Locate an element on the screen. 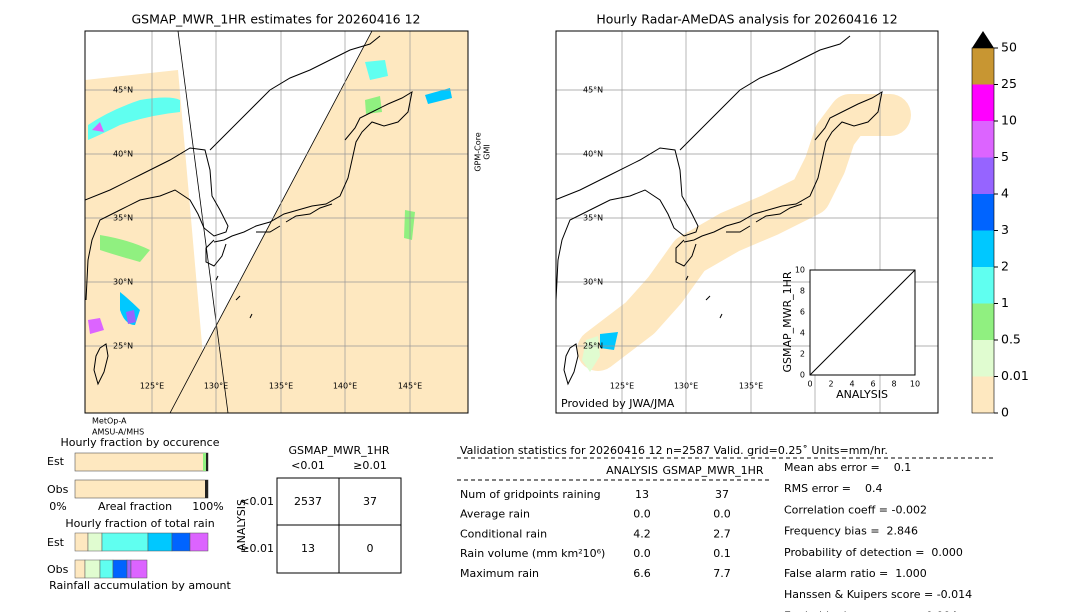  score: False alarm ratio = 1.000 is located at coordinates (855, 573).